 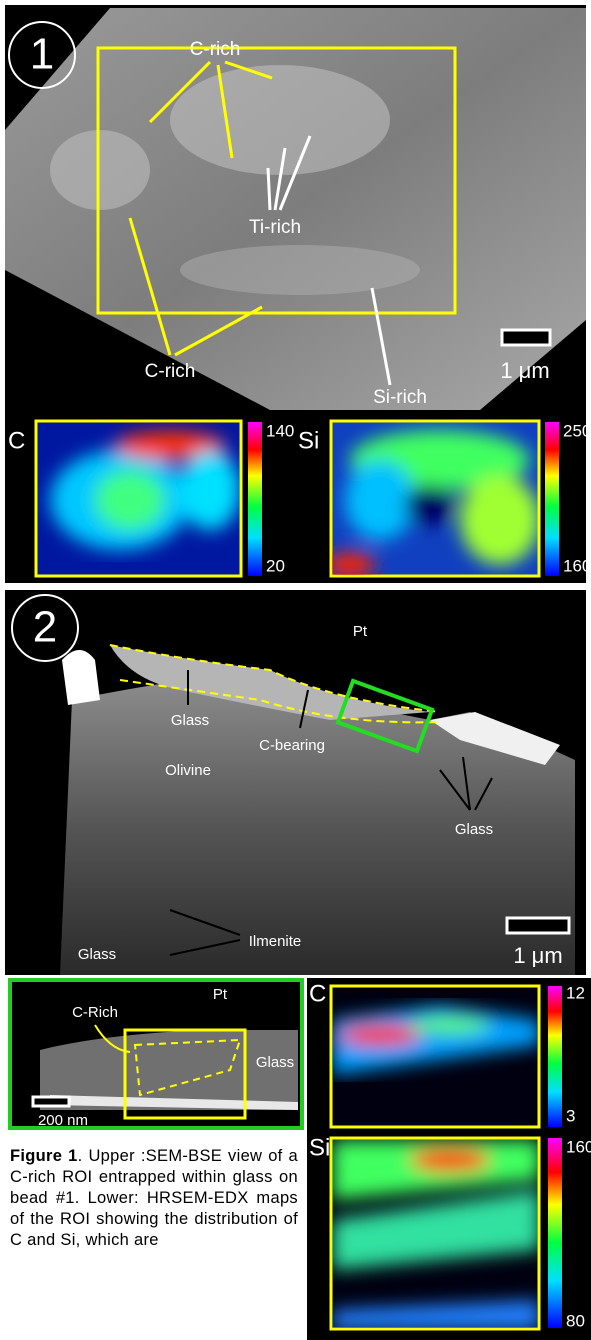 What do you see at coordinates (63, 1120) in the screenshot?
I see `scale-label: 200 nm` at bounding box center [63, 1120].